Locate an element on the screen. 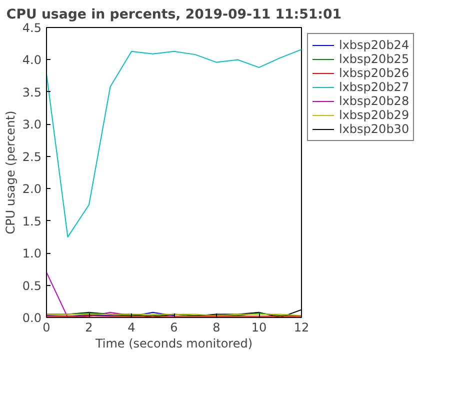 The image size is (465, 408). chart-title: CPU usage in percents, 2019-09-11 11:51:01 is located at coordinates (174, 15).